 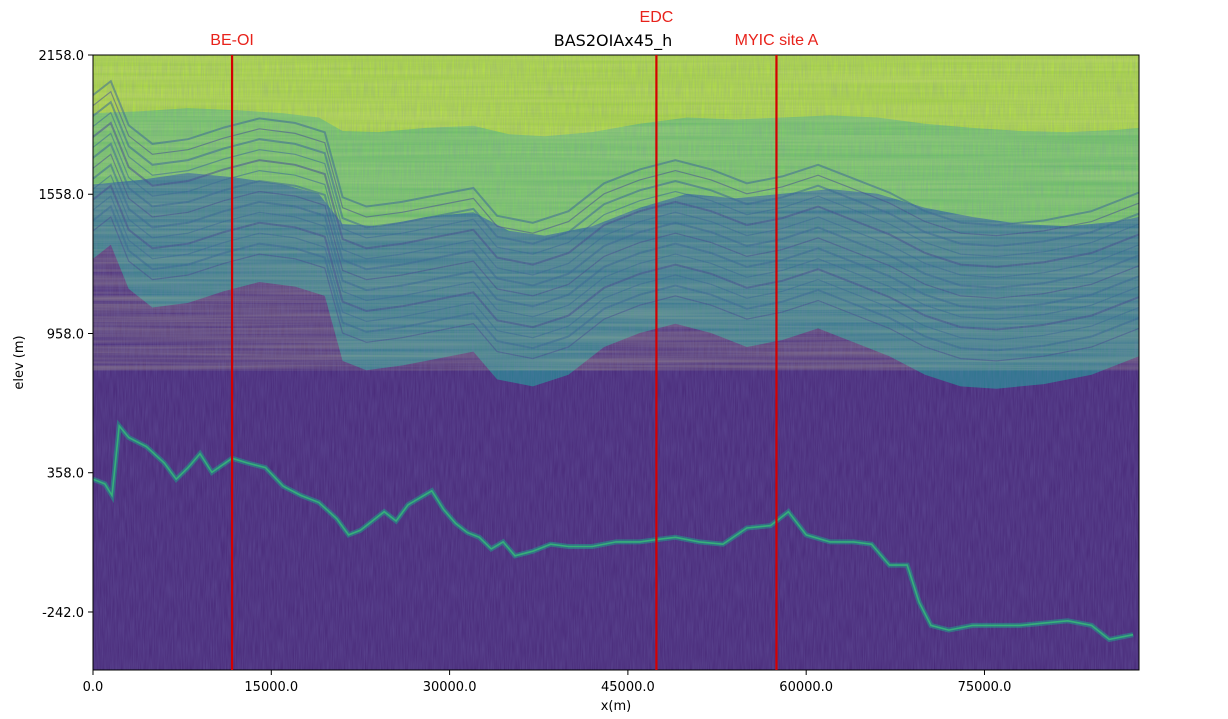 I want to click on y-axis: 2158.0 1558.0 958.0 358.0 -242.0, so click(x=66, y=335).